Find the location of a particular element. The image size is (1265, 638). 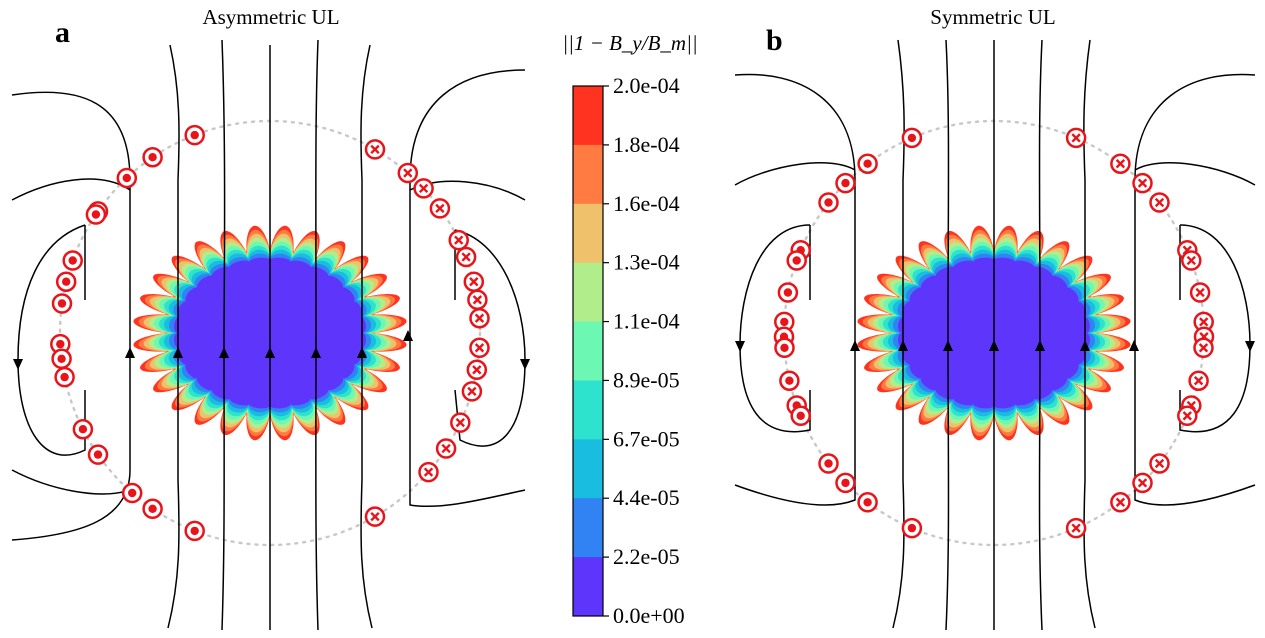

colorbar-frame is located at coordinates (588, 351).